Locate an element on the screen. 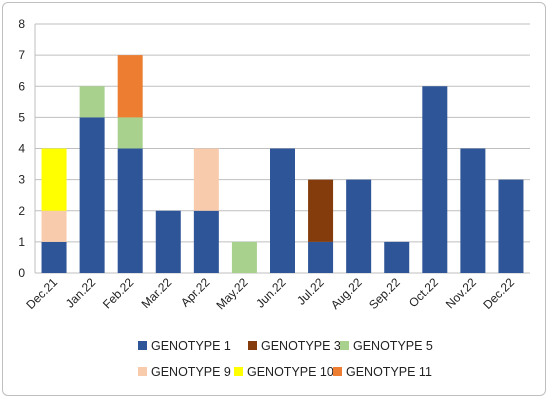 The width and height of the screenshot is (550, 400). x-tick-label: Mar.22 is located at coordinates (157, 293).